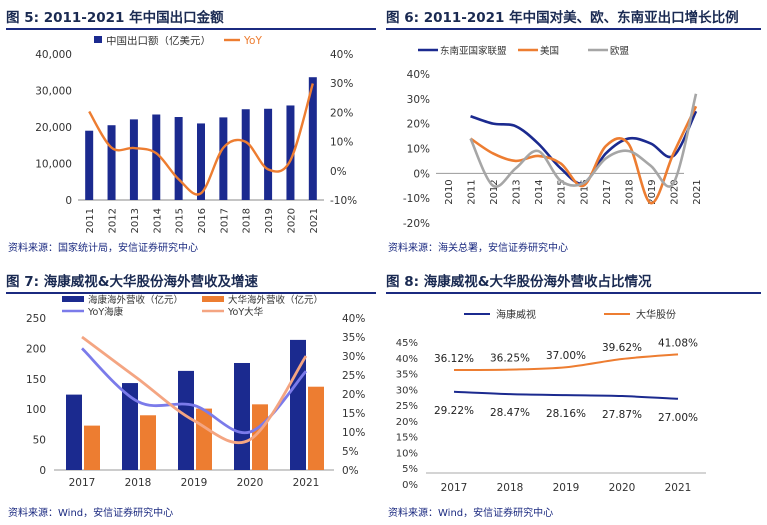 The height and width of the screenshot is (525, 767). What do you see at coordinates (53, 55) in the screenshot?
I see `y-tick-label: 40,000` at bounding box center [53, 55].